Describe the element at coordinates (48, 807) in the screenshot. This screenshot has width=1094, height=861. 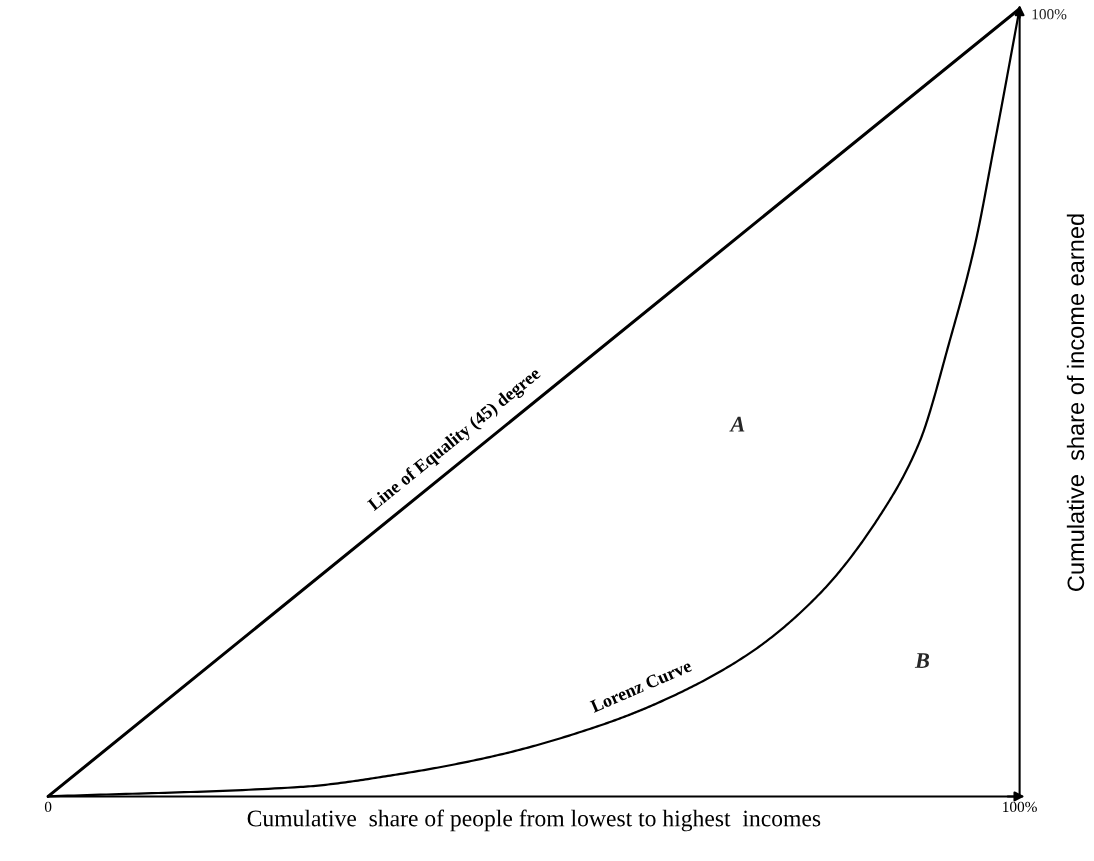
I see `x-tick-label: 0` at that location.